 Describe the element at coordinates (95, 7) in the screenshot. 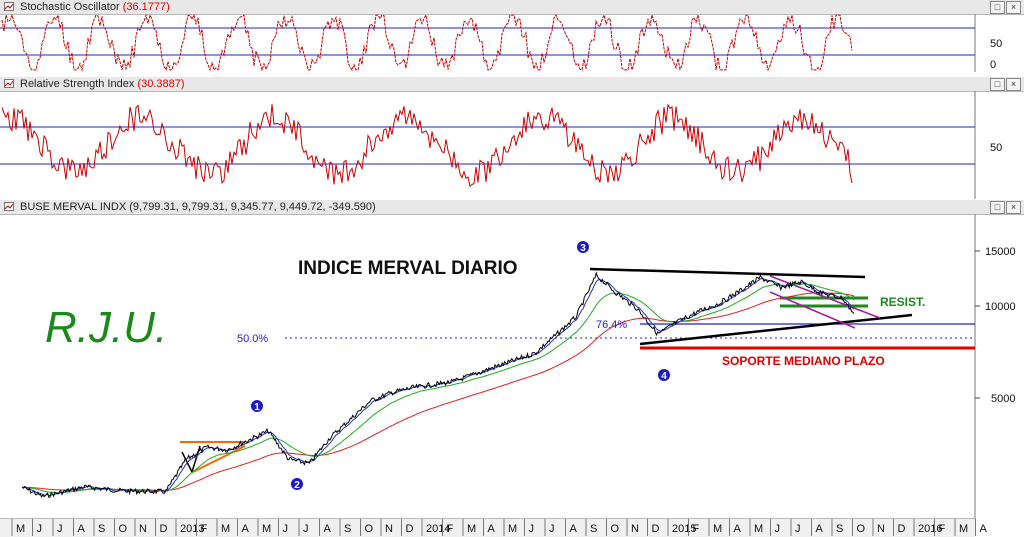

I see `stochastic-title: Stochastic Oscillator (36.1777)` at that location.